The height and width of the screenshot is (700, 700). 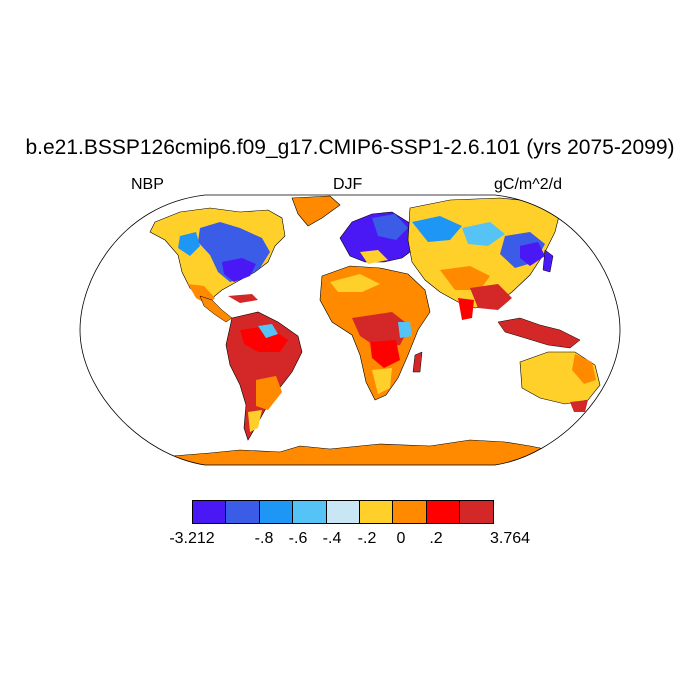 I want to click on colorbar-tick-label: -.4, so click(x=332, y=538).